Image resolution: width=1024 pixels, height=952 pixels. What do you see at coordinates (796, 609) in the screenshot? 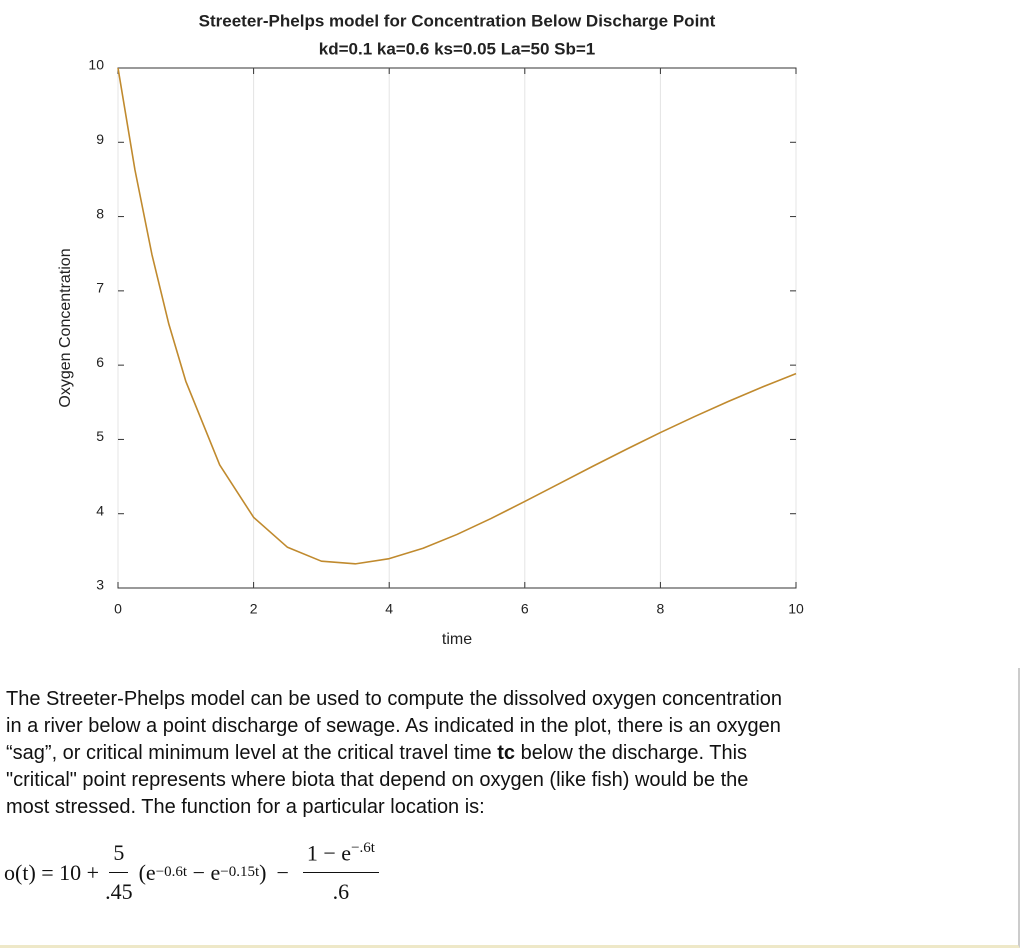
I see `x-tick-label: 10` at bounding box center [796, 609].